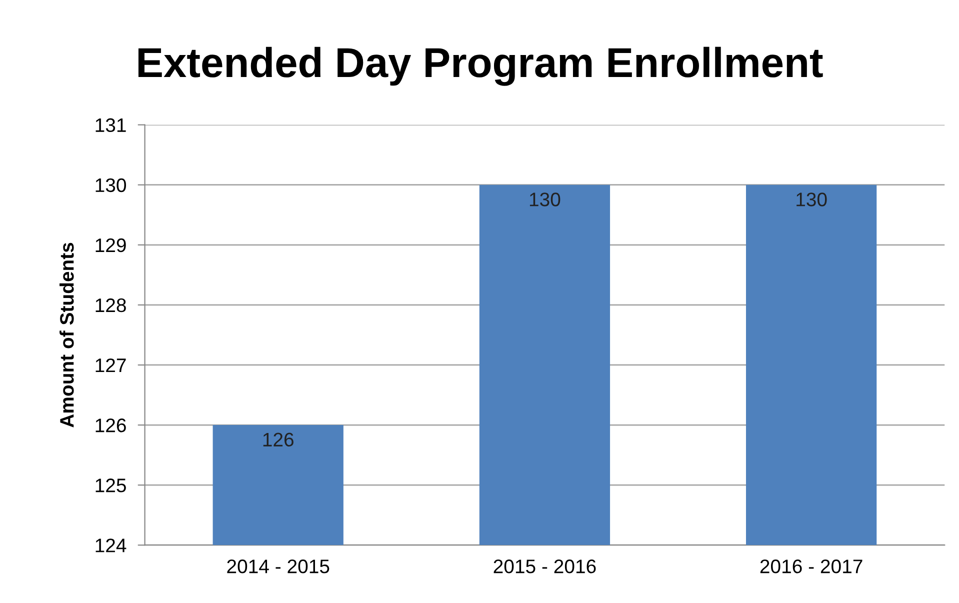 This screenshot has width=959, height=603. What do you see at coordinates (111, 365) in the screenshot?
I see `y-tick-label: 127` at bounding box center [111, 365].